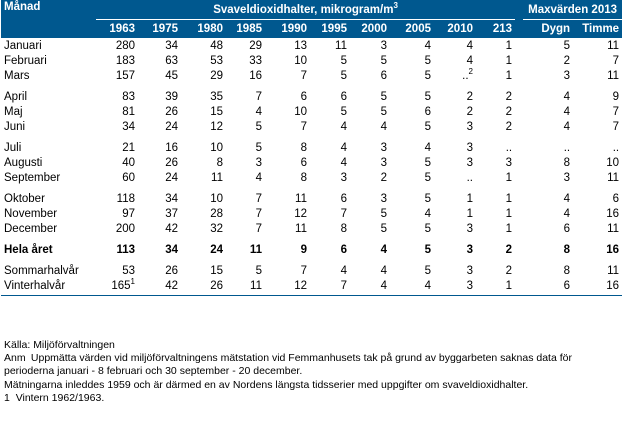 This screenshot has height=436, width=632. What do you see at coordinates (203, 228) in the screenshot?
I see `value-cell: 32` at bounding box center [203, 228].